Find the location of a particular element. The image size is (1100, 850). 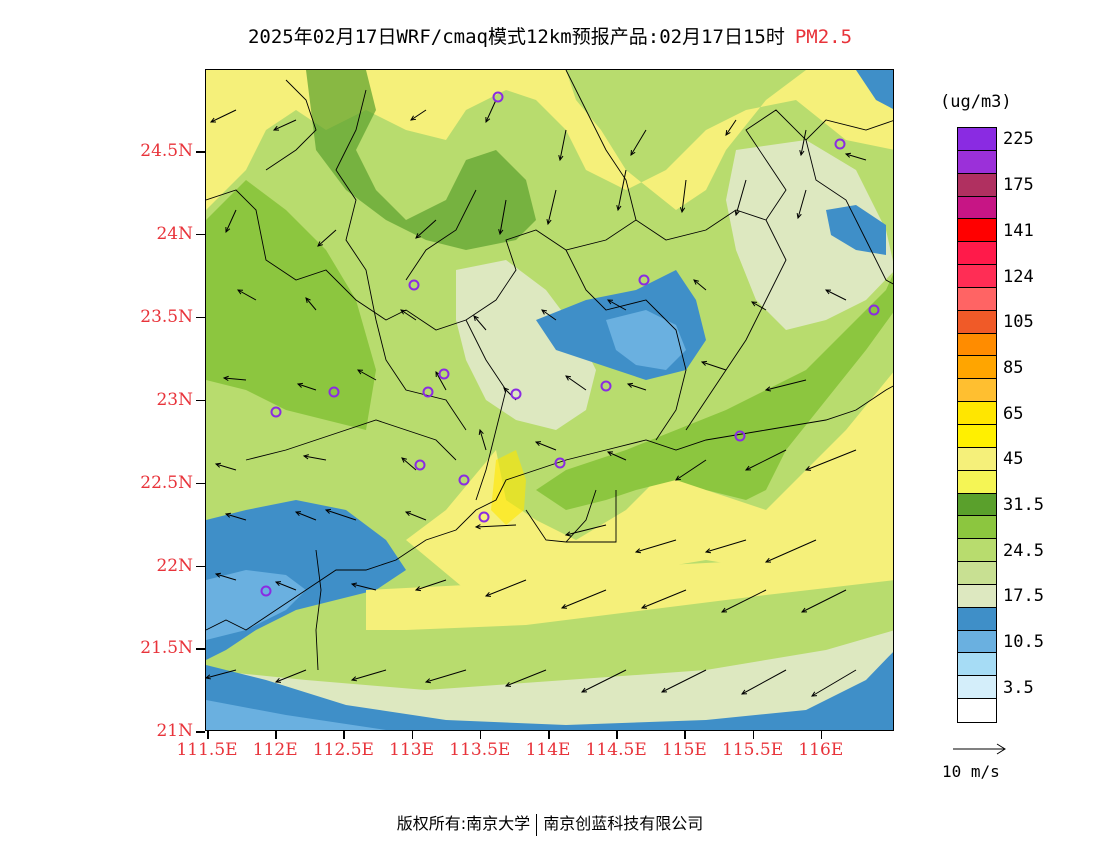

wind-reference-arrow-icon is located at coordinates (979, 749).